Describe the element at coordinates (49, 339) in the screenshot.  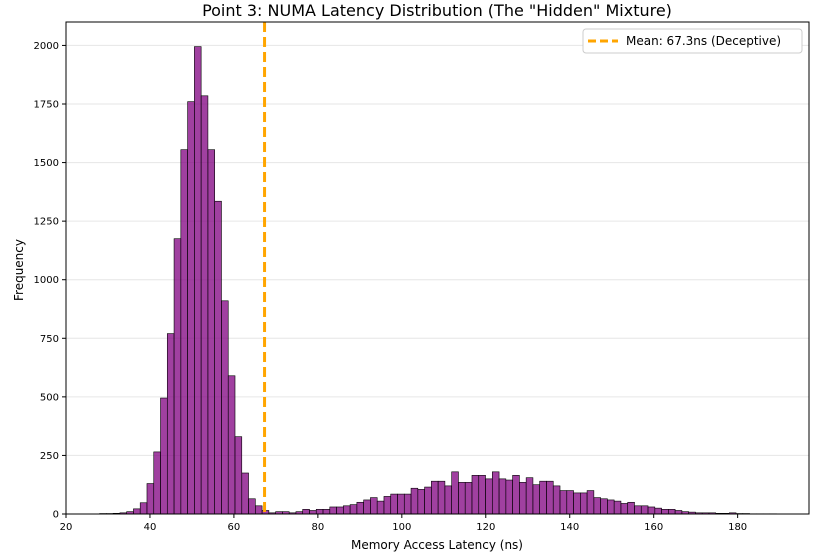
I see `y-tick-label: 750` at that location.